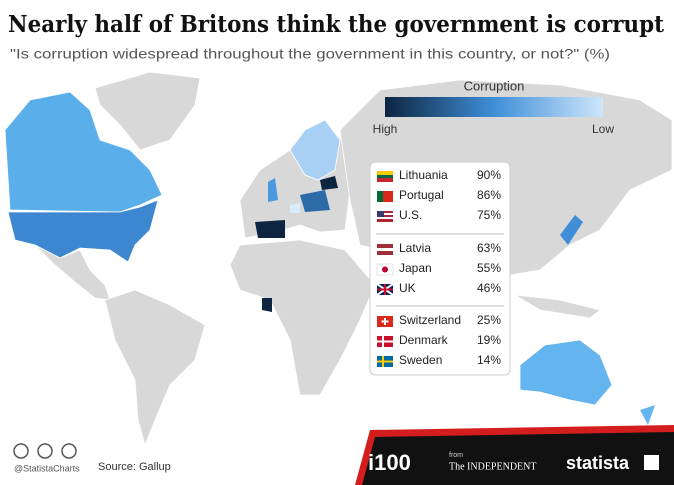  What do you see at coordinates (456, 455) in the screenshot?
I see `from-text: from` at bounding box center [456, 455].